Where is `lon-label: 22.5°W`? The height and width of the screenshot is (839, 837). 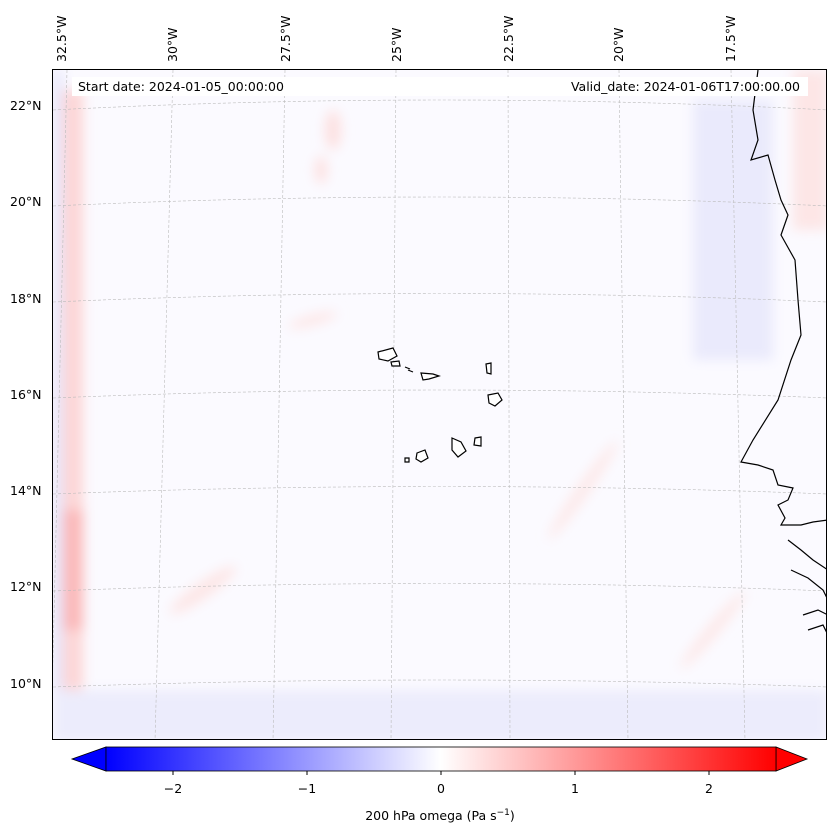 lon-label: 22.5°W is located at coordinates (508, 38).